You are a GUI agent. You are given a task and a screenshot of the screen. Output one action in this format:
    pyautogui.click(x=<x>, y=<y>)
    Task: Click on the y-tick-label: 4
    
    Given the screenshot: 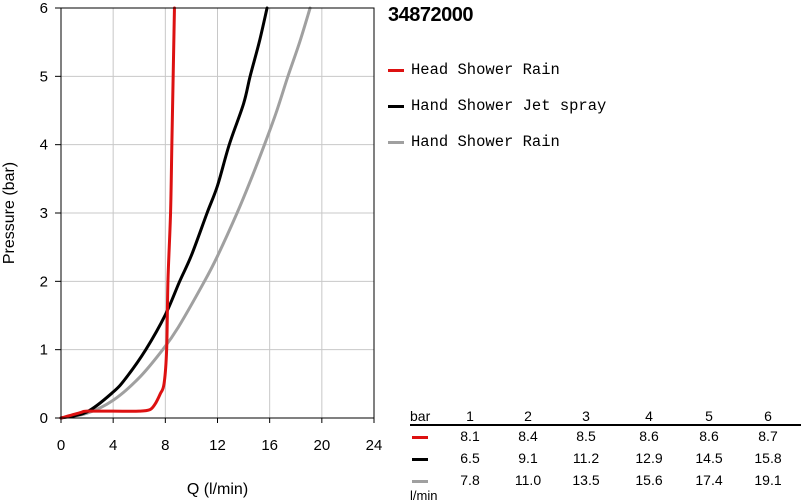 What is the action you would take?
    pyautogui.click(x=44, y=145)
    